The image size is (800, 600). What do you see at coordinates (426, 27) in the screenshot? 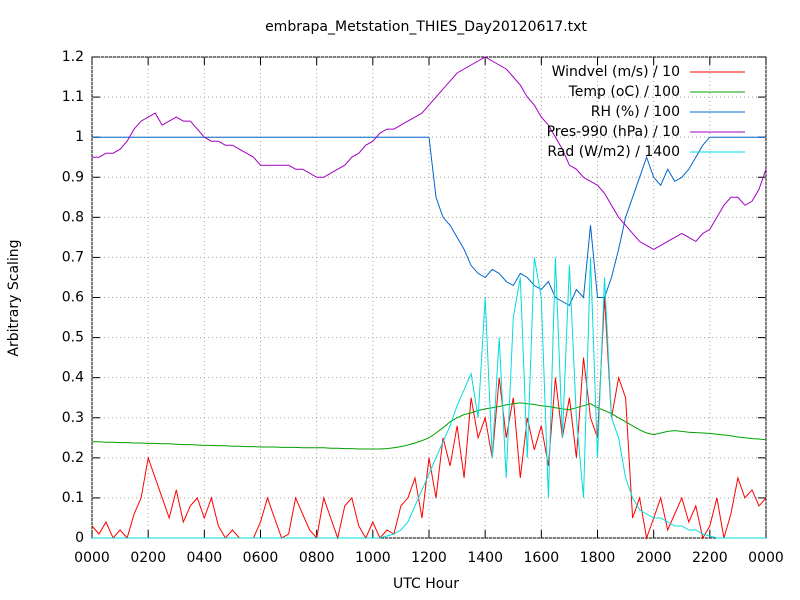
I see `chart-title: embrapa_Metstation_THIES_Day20120617.txt` at bounding box center [426, 27].